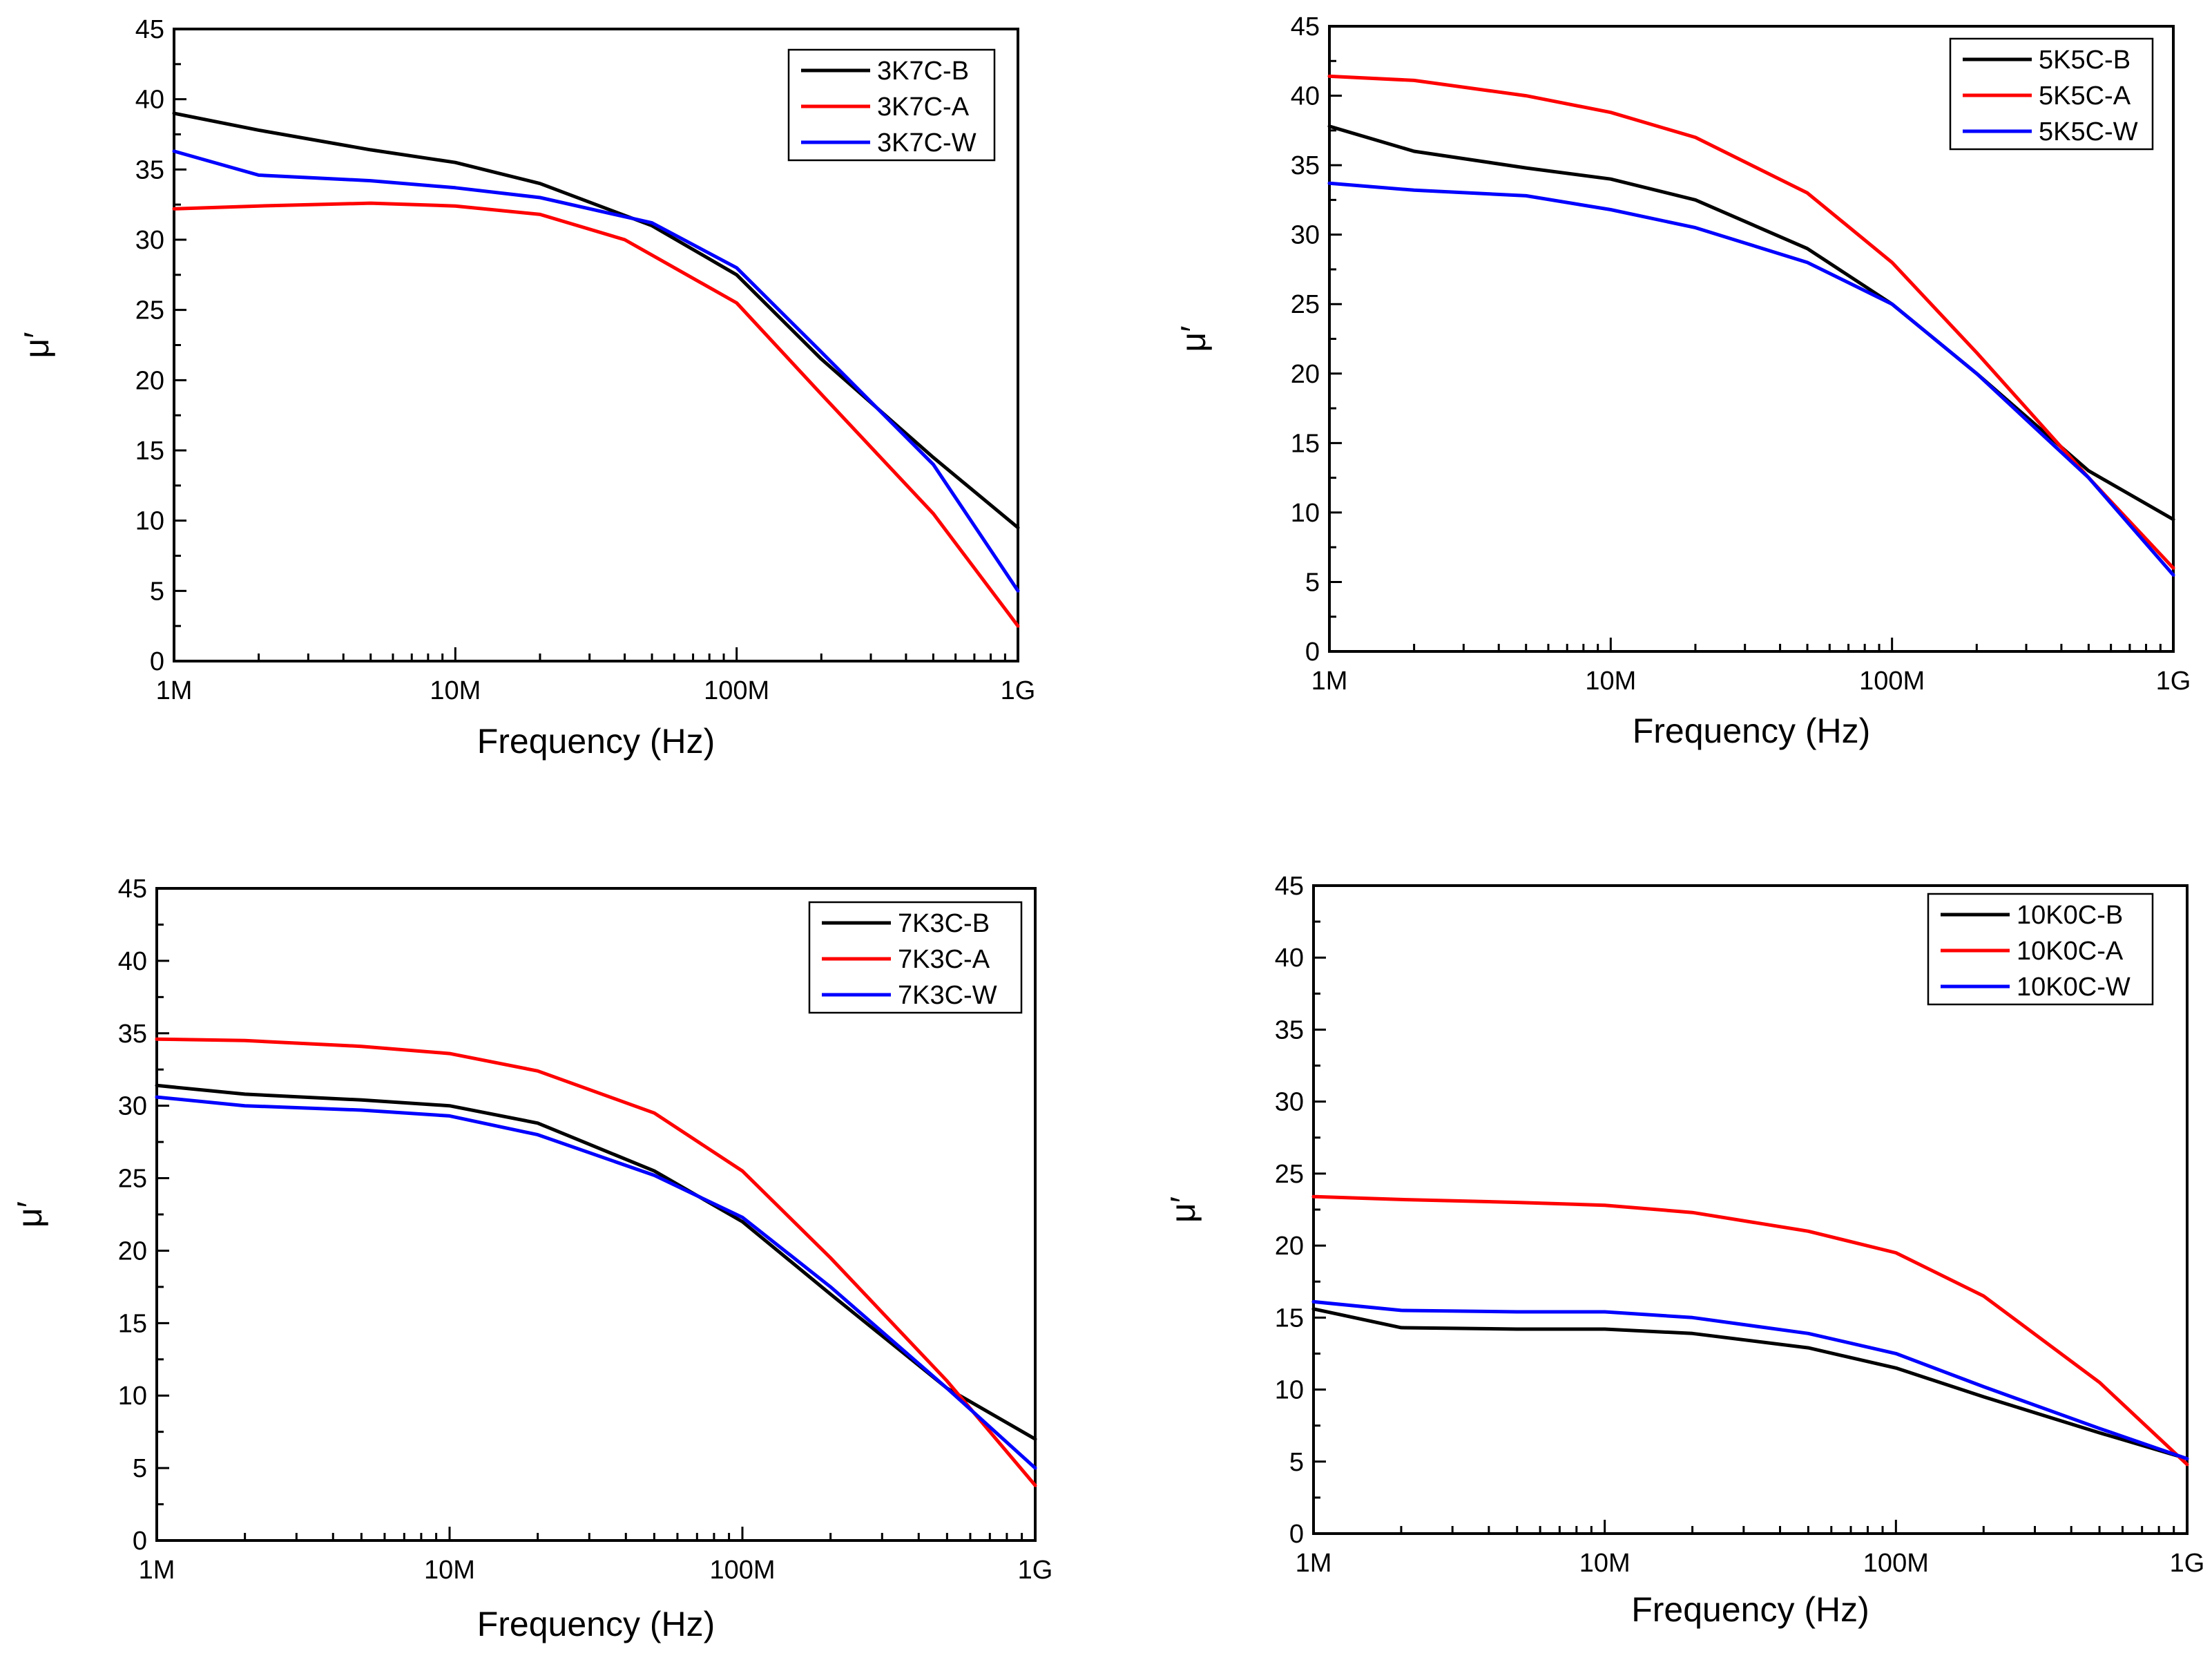 Image resolution: width=2212 pixels, height=1660 pixels. I want to click on series-line-7k3c-a, so click(596, 1262).